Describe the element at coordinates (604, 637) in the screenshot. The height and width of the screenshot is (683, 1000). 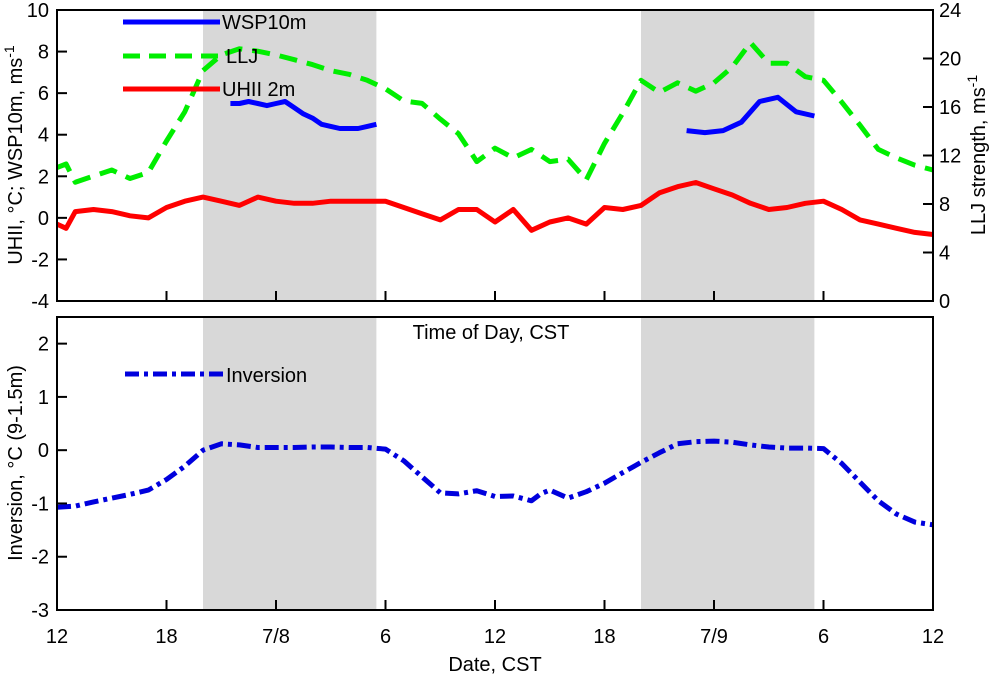
I see `bottom-xtick-label-5: 18` at that location.